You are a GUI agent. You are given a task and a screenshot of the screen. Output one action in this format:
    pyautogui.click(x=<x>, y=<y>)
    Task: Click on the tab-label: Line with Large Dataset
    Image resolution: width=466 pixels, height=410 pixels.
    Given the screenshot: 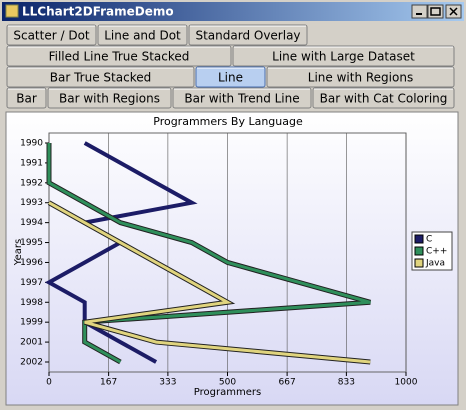 What is the action you would take?
    pyautogui.click(x=343, y=57)
    